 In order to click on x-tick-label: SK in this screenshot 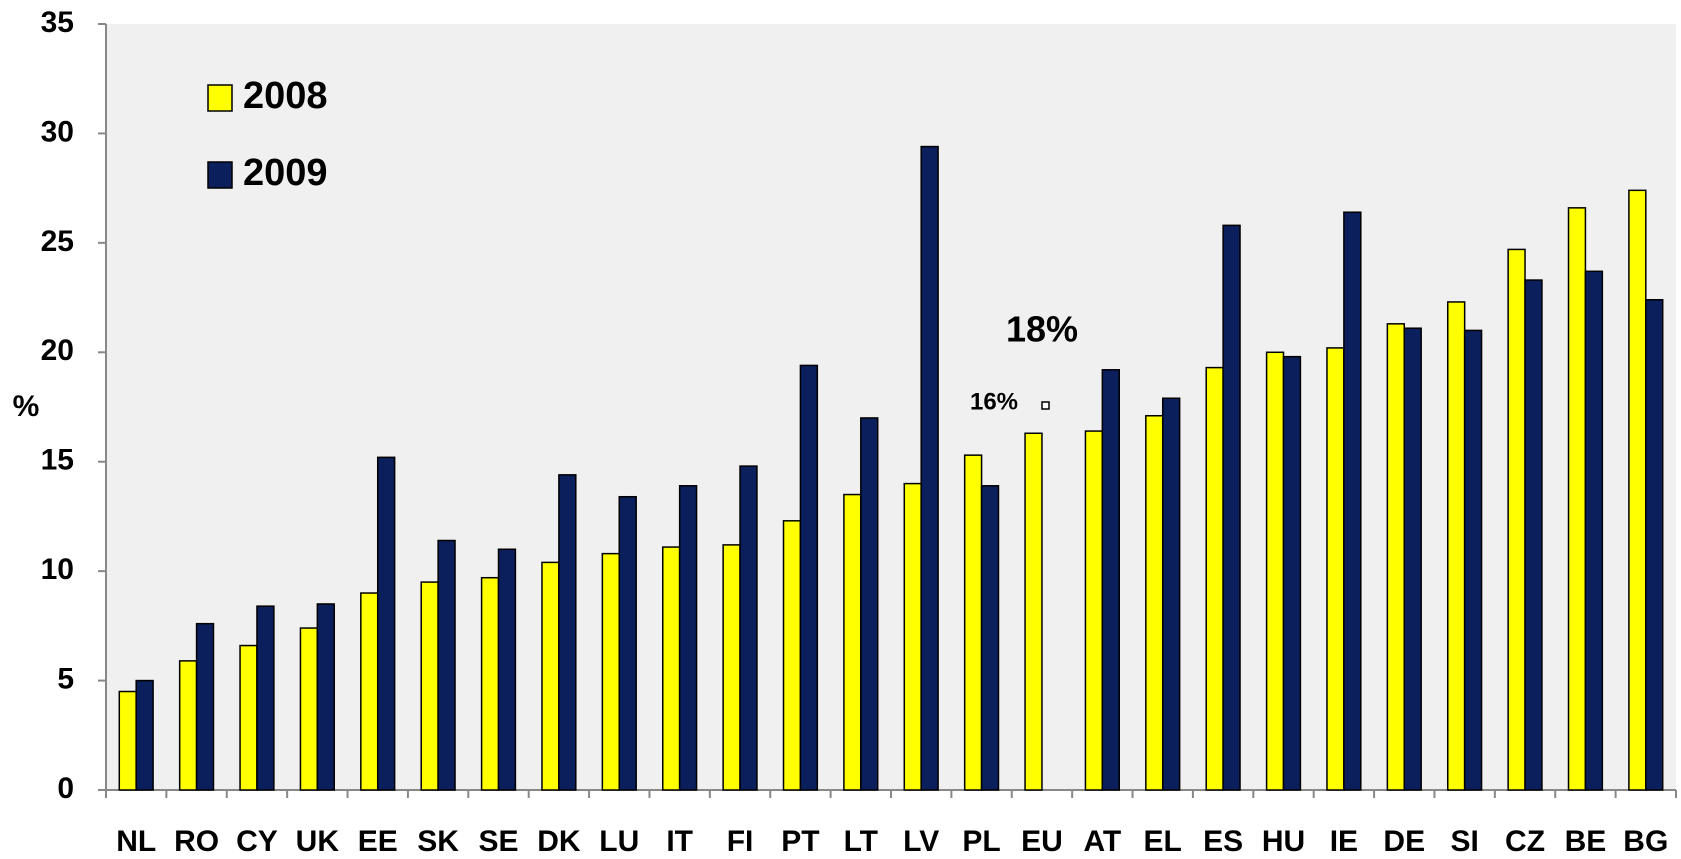, I will do `click(438, 841)`.